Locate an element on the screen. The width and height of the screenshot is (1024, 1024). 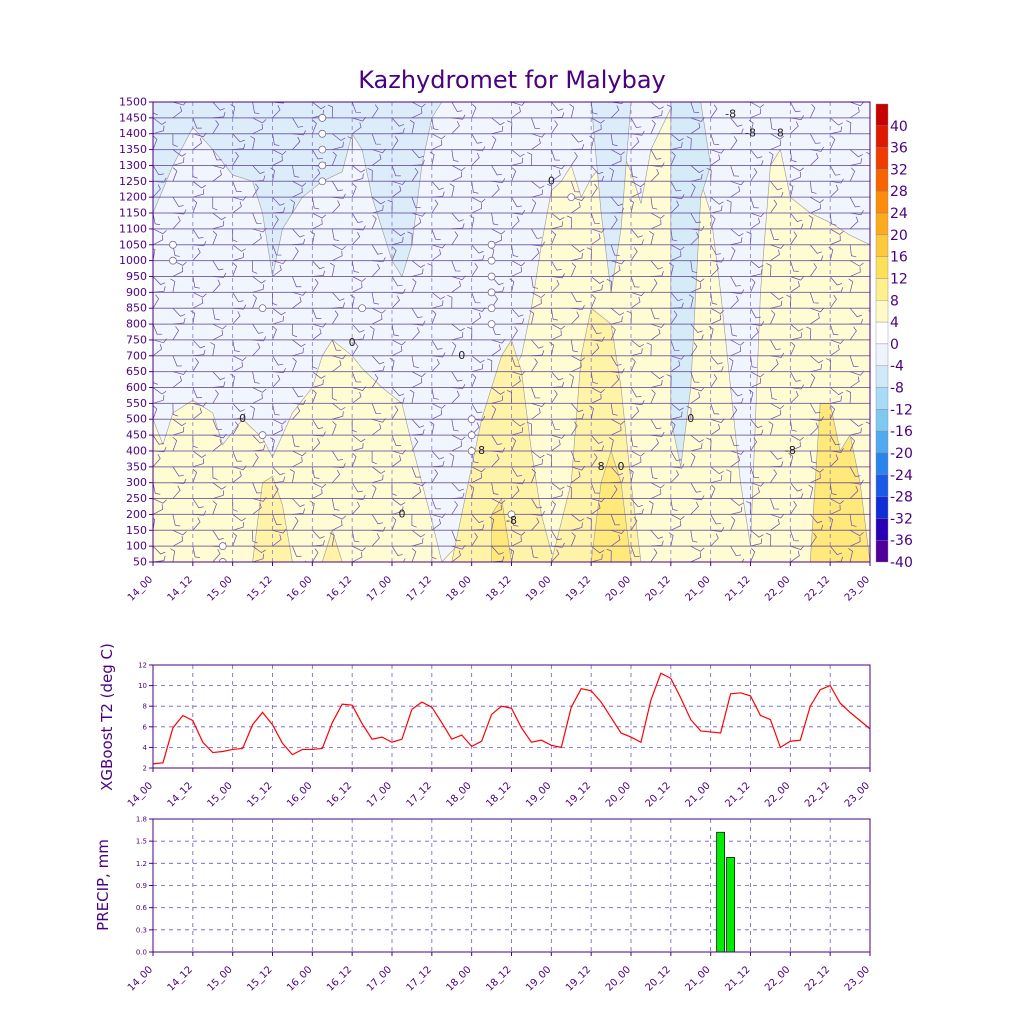
x-tick-label: 18_00 is located at coordinates (458, 794).